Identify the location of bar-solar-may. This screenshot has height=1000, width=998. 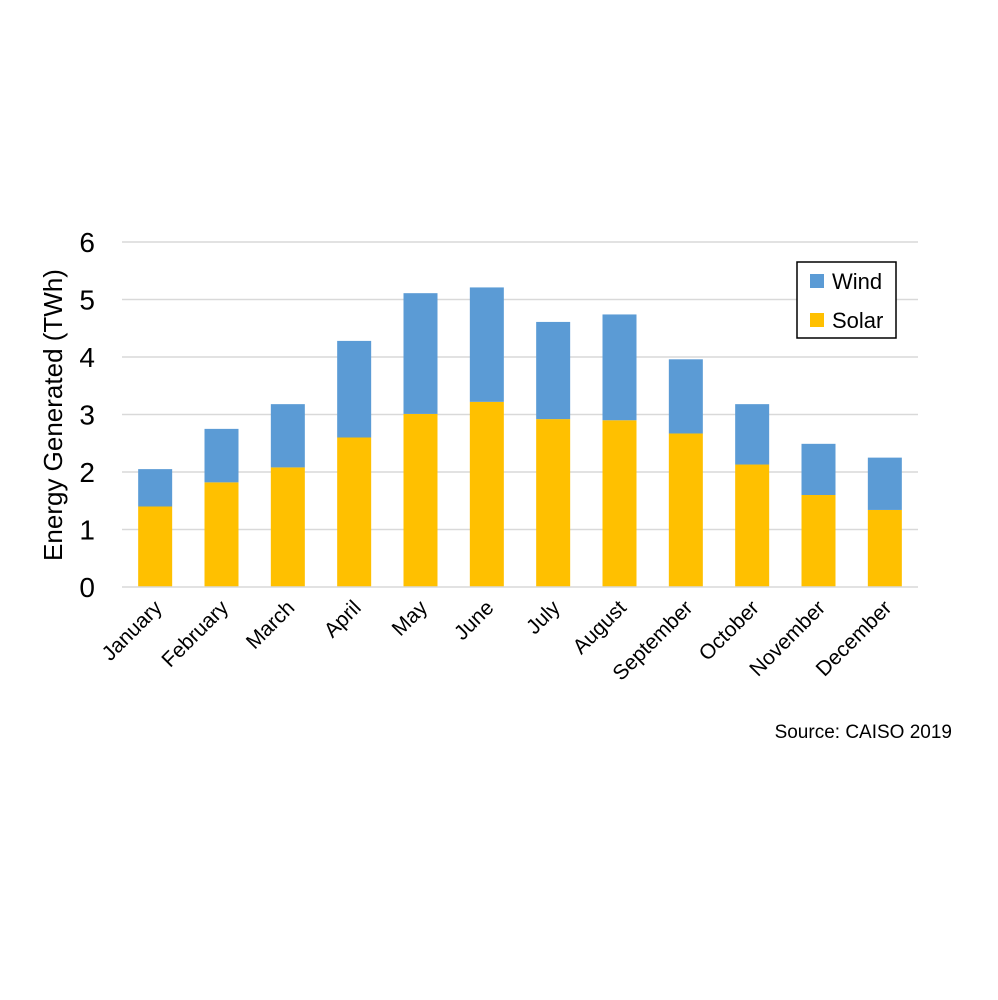
(420, 500).